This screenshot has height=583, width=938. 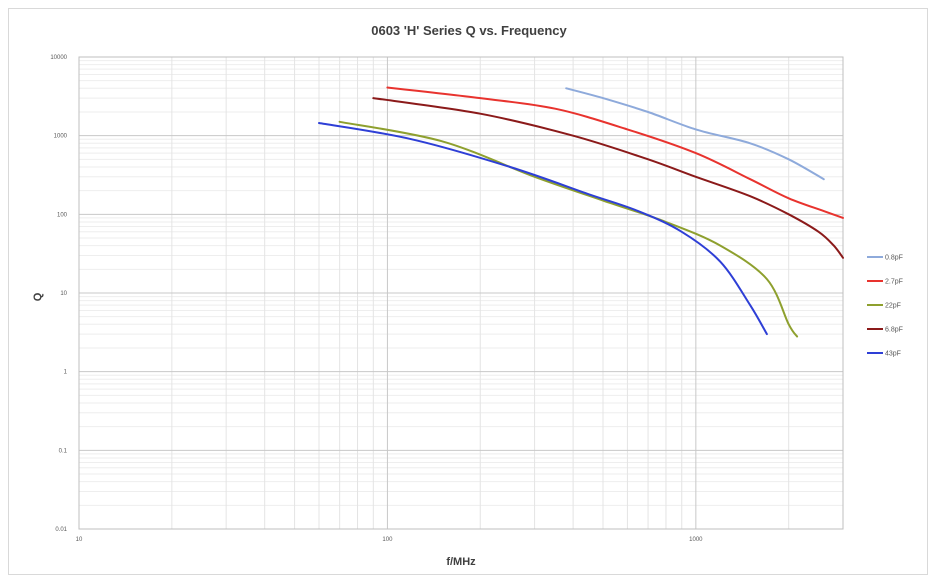 I want to click on y-tick-label: 1, so click(x=66, y=373).